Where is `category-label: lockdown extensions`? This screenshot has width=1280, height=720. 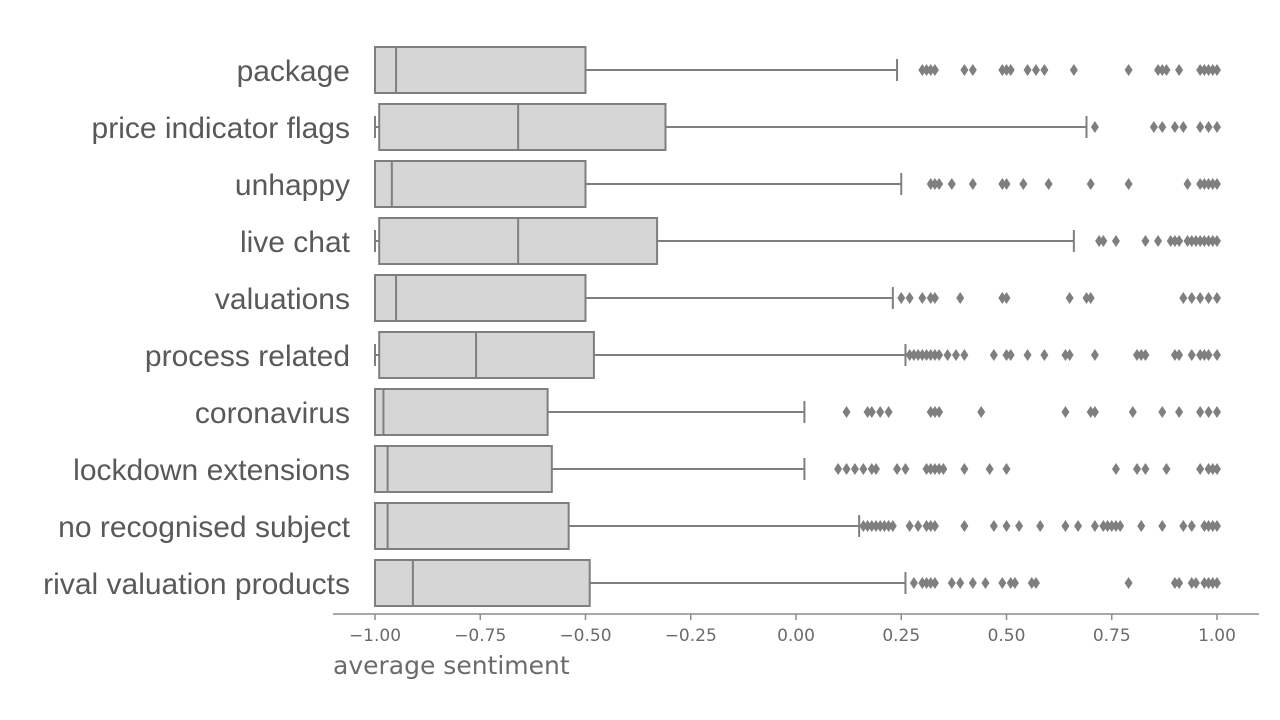
category-label: lockdown extensions is located at coordinates (211, 470).